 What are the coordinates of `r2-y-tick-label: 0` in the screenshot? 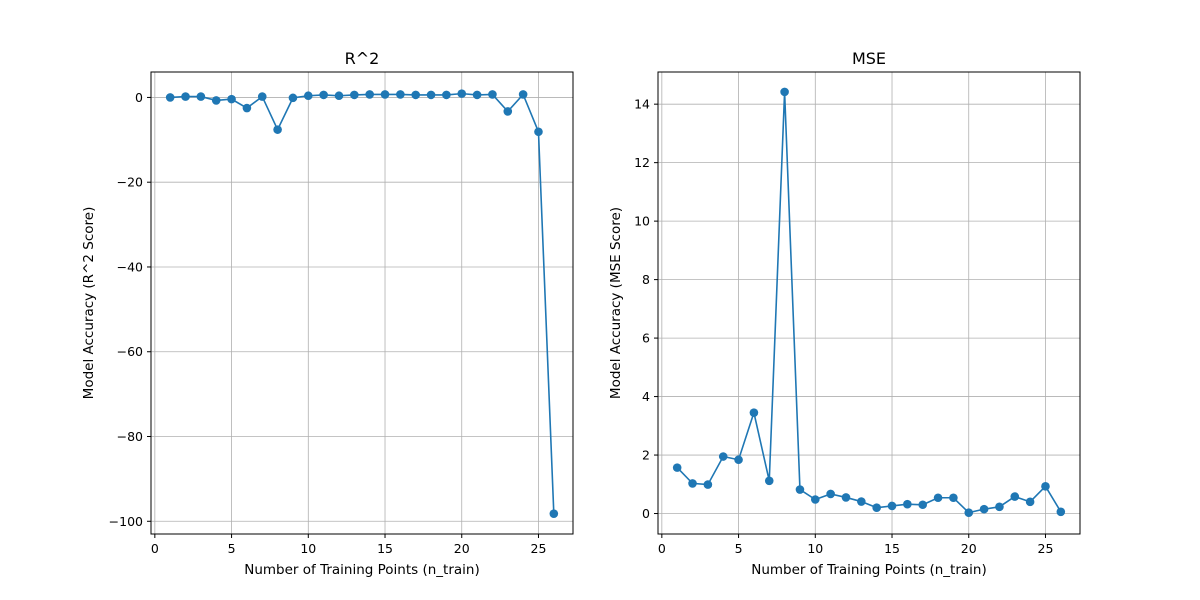 It's located at (139, 97).